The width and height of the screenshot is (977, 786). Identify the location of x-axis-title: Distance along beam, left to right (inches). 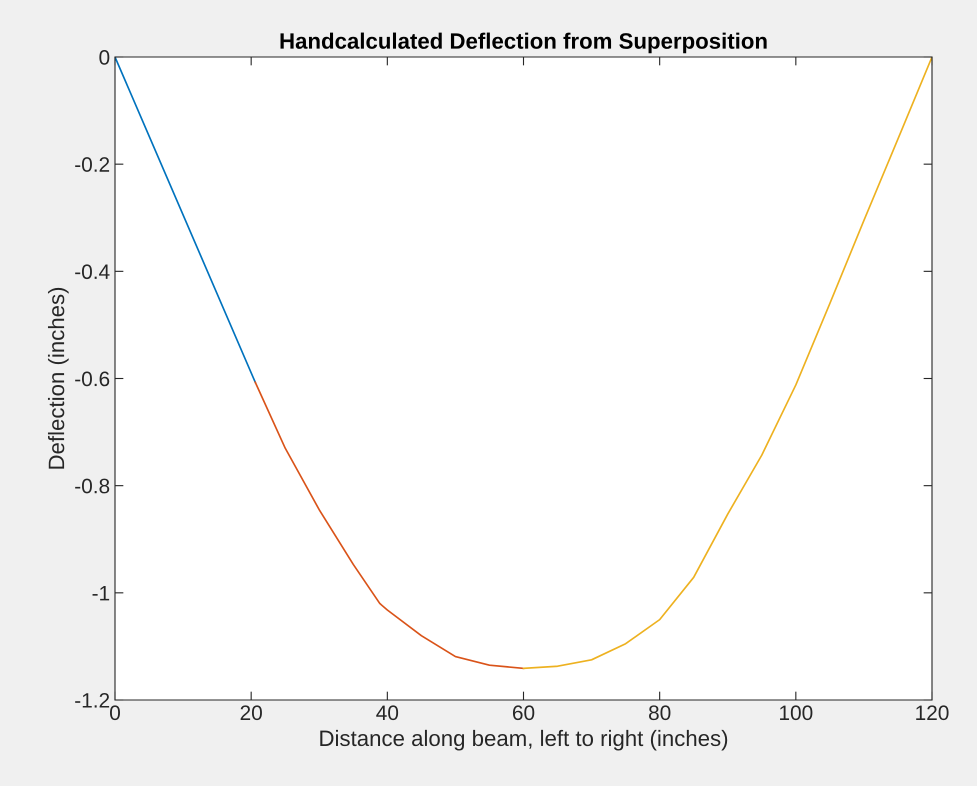
(524, 740).